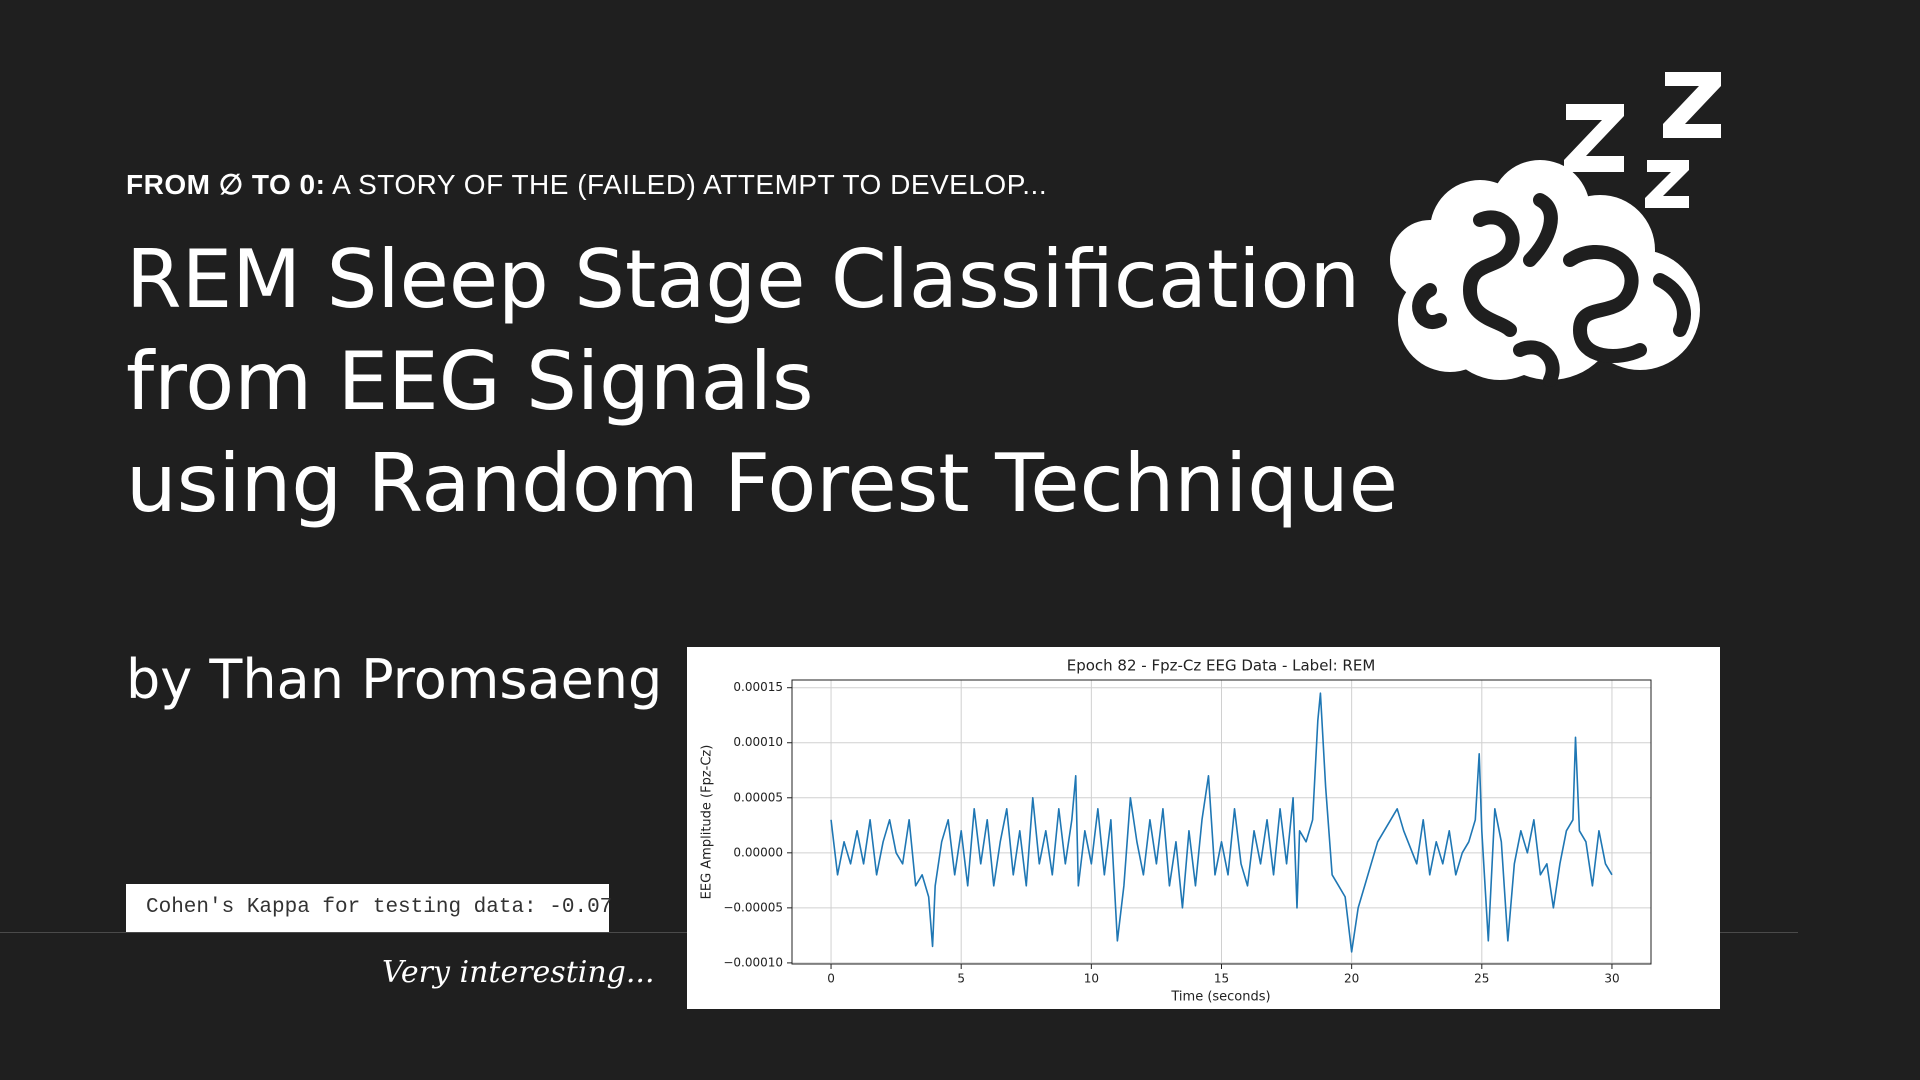  I want to click on sleep-icon, so click(1555, 229).